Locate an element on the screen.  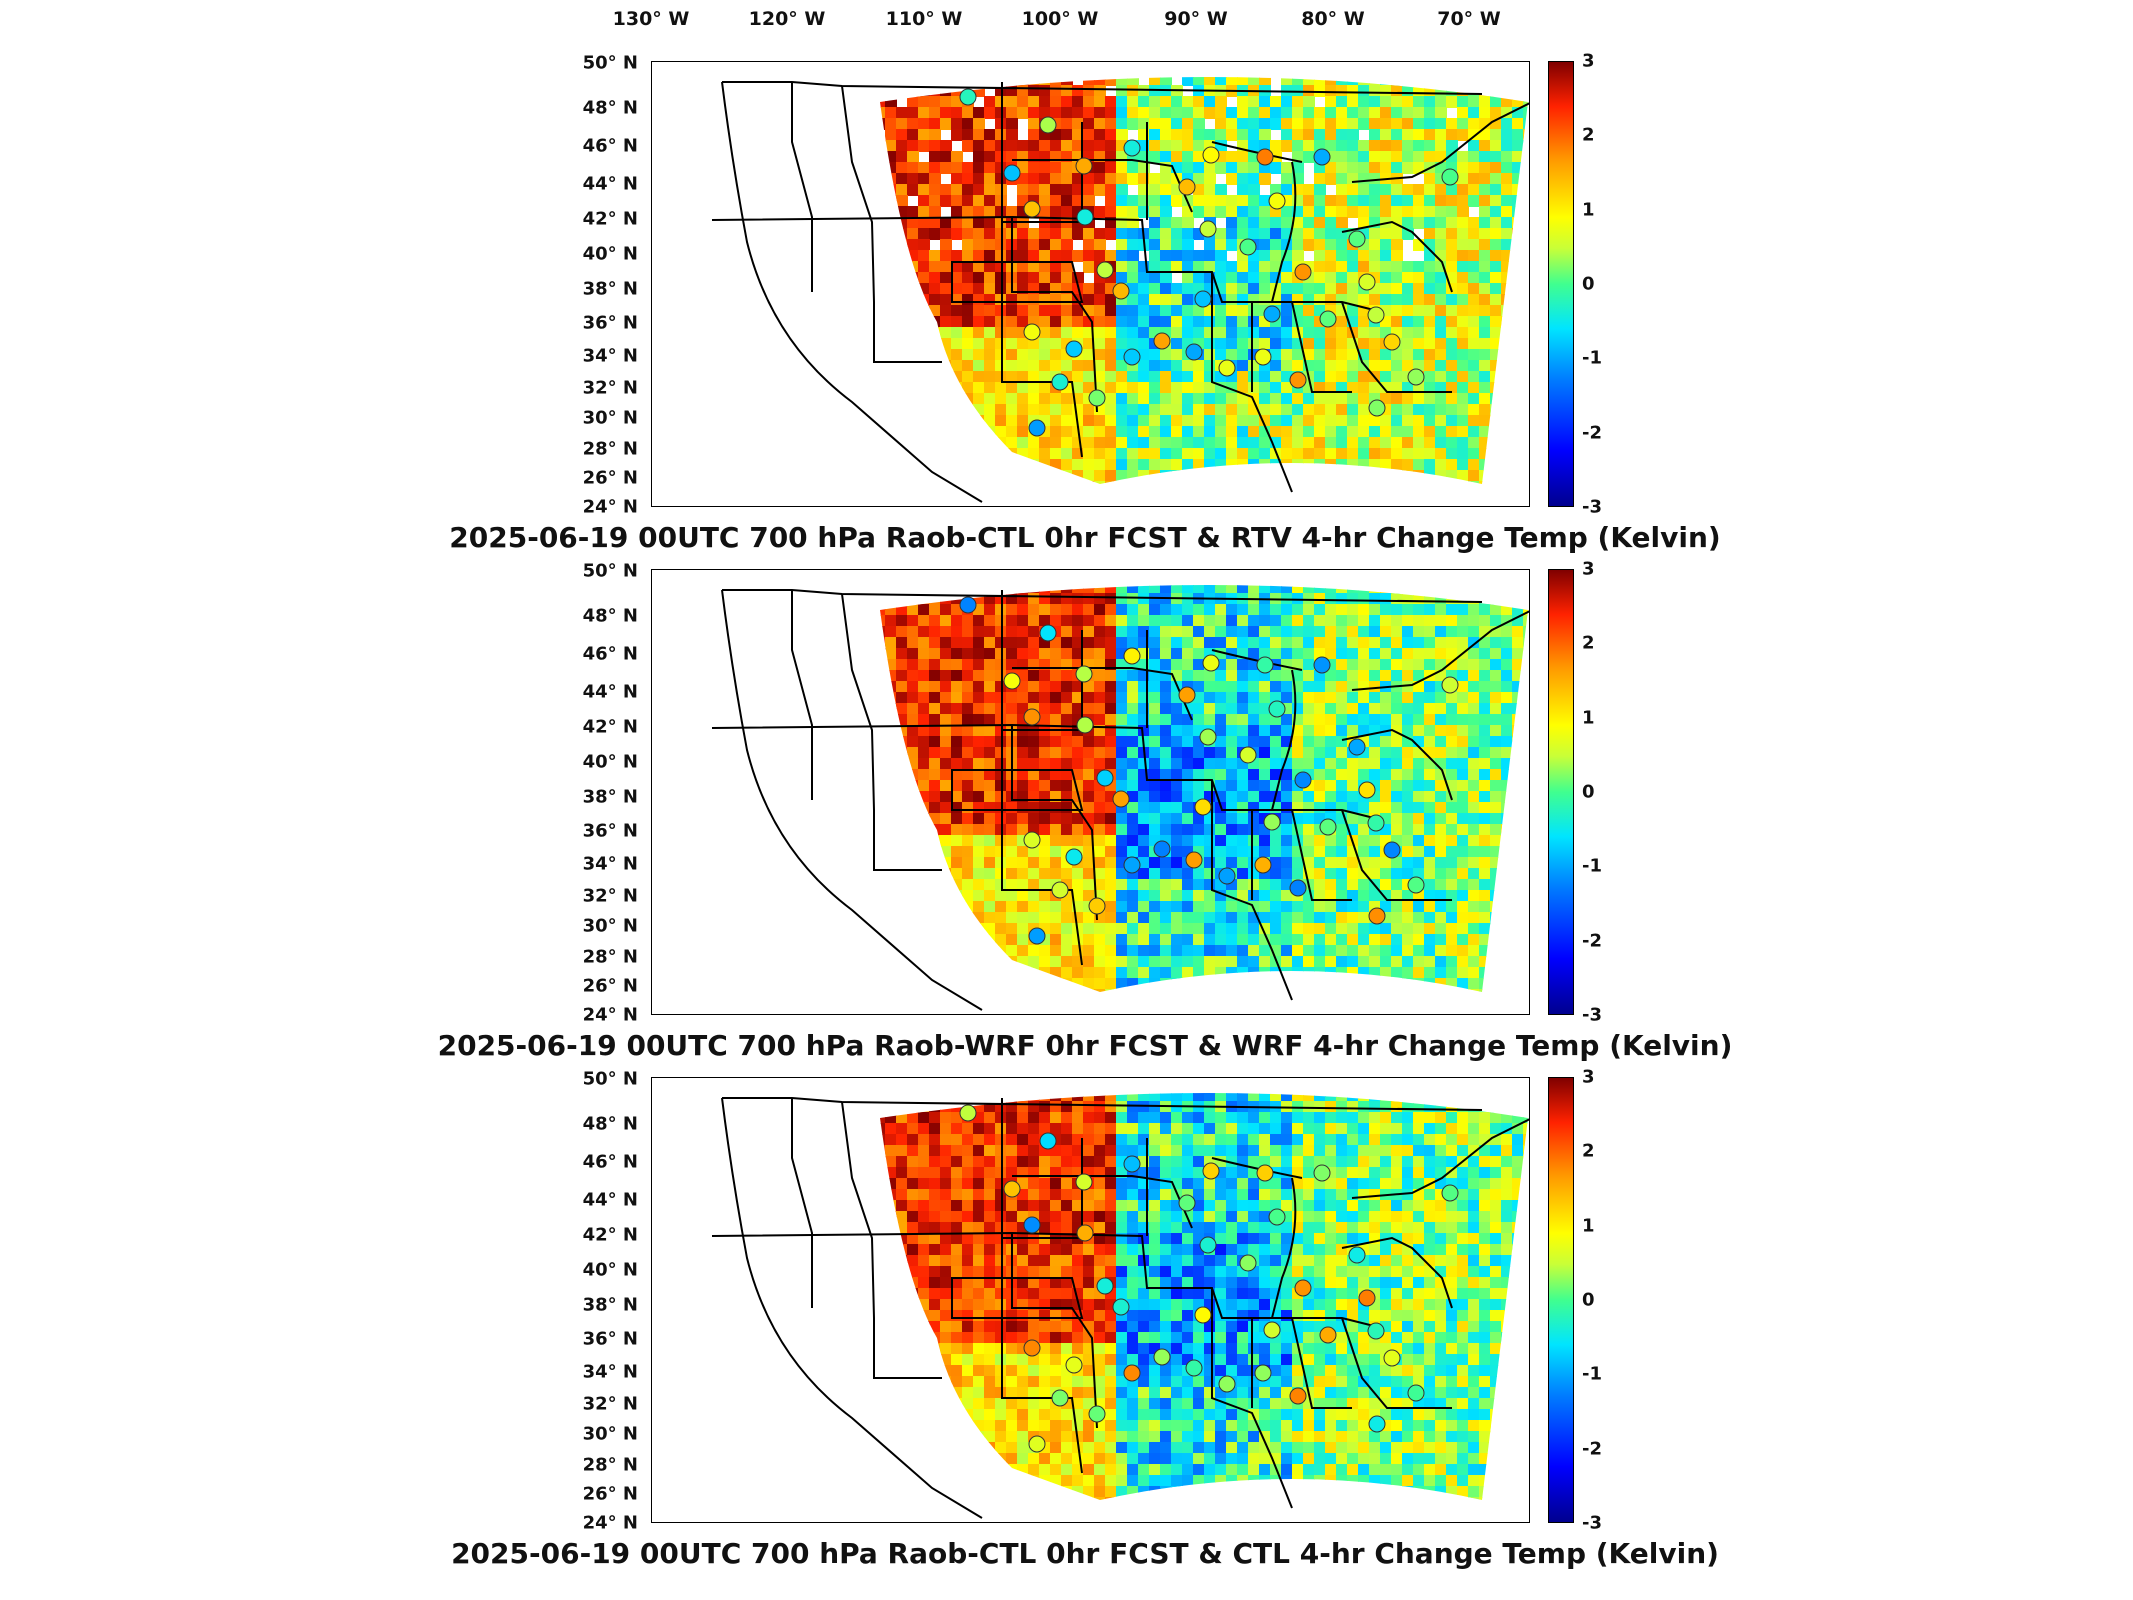
lat-label: 32° N is located at coordinates (610, 388).